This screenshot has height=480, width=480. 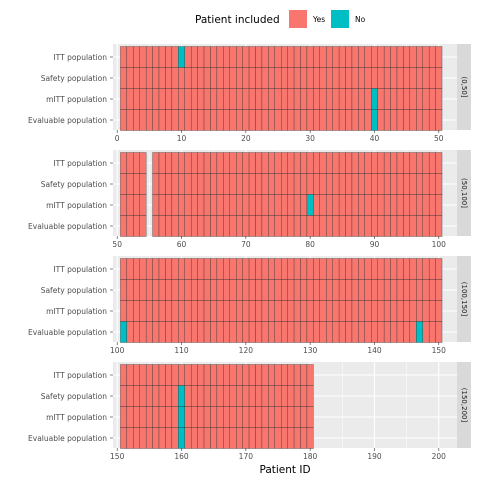 What do you see at coordinates (464, 86) in the screenshot?
I see `facet-strip-label: (0,50]` at bounding box center [464, 86].